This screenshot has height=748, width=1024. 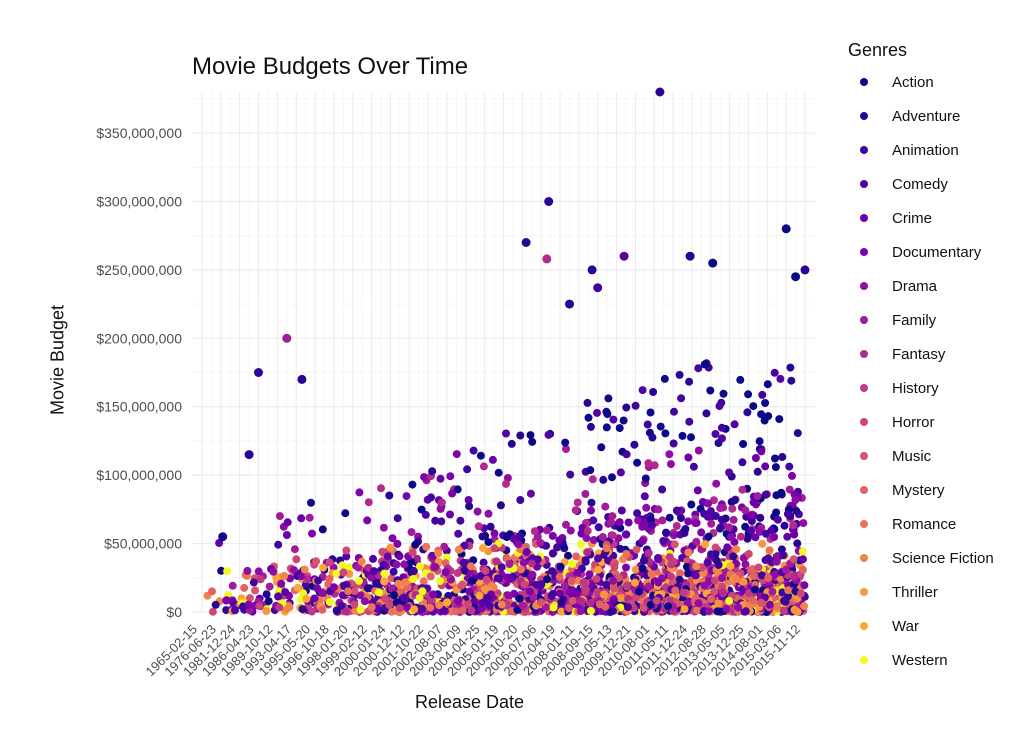 What do you see at coordinates (937, 252) in the screenshot?
I see `legend-label: Documentary` at bounding box center [937, 252].